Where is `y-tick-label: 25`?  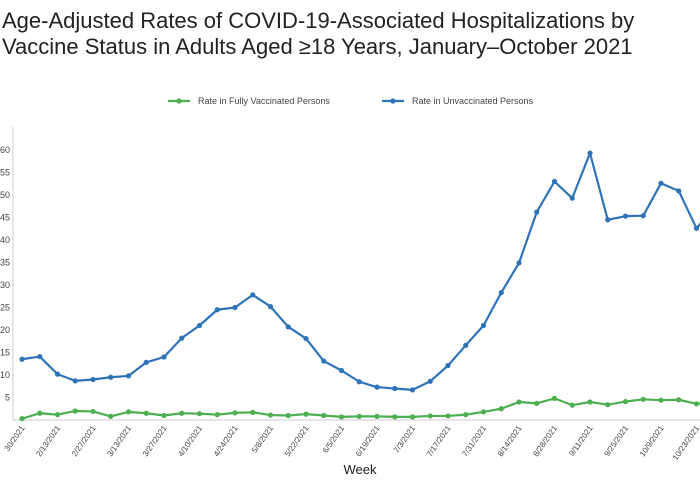 y-tick-label: 25 is located at coordinates (5, 308).